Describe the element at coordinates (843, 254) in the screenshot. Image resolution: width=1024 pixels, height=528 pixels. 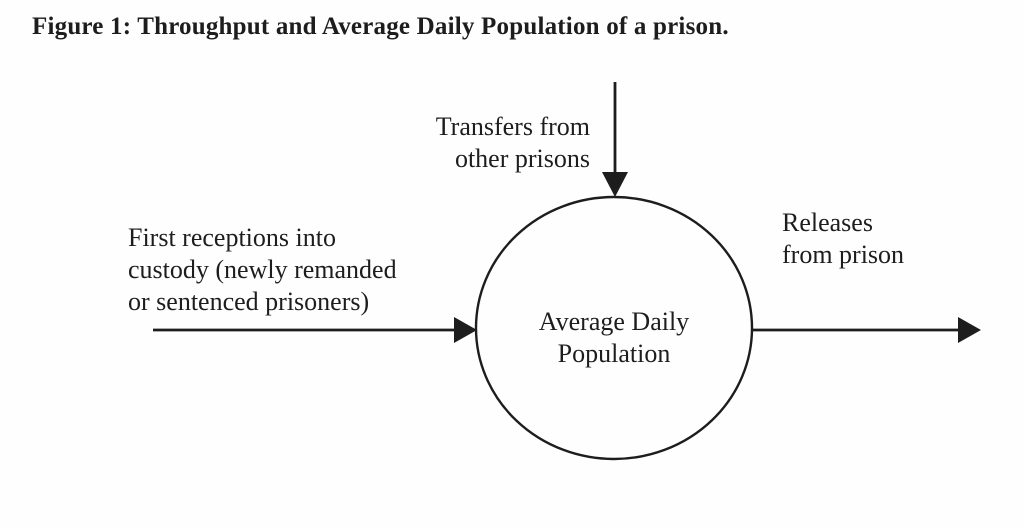
I see `releases-label-line-2: from prison` at that location.